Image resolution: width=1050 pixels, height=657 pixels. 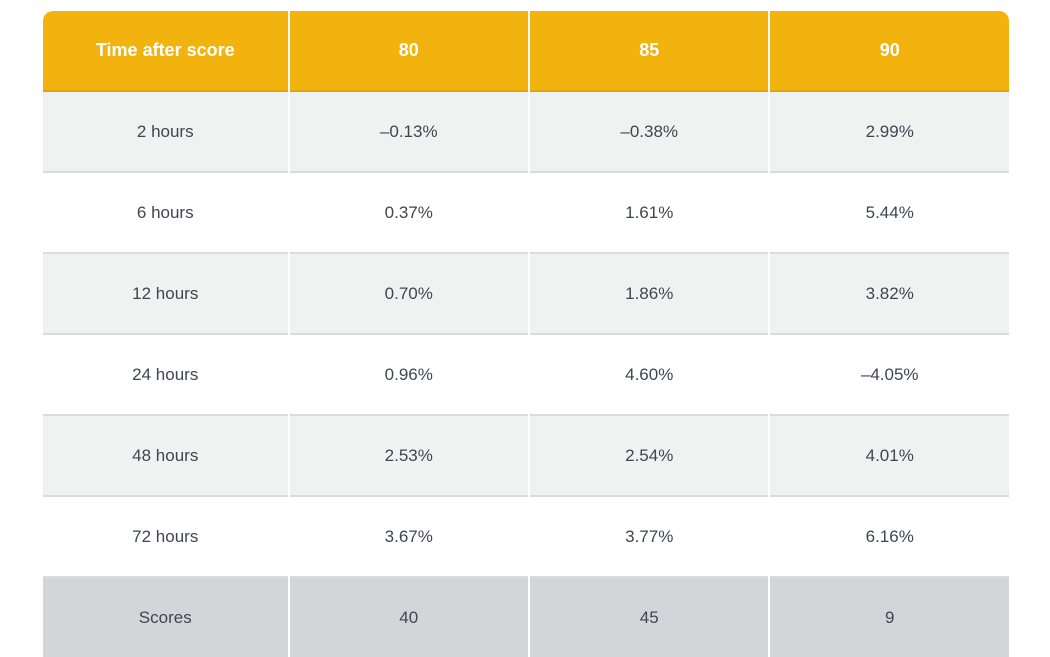 I want to click on table-header: Time after score 80 85 90, so click(x=526, y=51).